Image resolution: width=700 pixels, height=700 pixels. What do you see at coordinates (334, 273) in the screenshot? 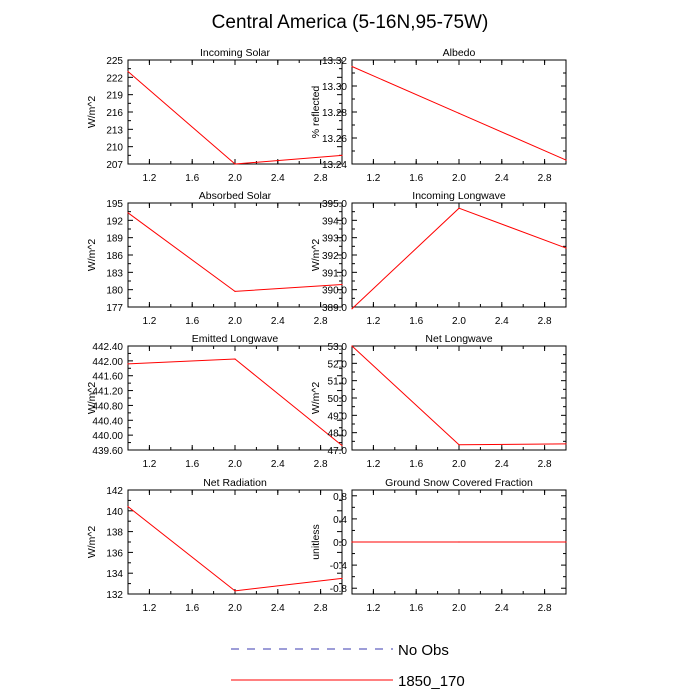
I see `y-tick-label: 391.0` at bounding box center [334, 273].